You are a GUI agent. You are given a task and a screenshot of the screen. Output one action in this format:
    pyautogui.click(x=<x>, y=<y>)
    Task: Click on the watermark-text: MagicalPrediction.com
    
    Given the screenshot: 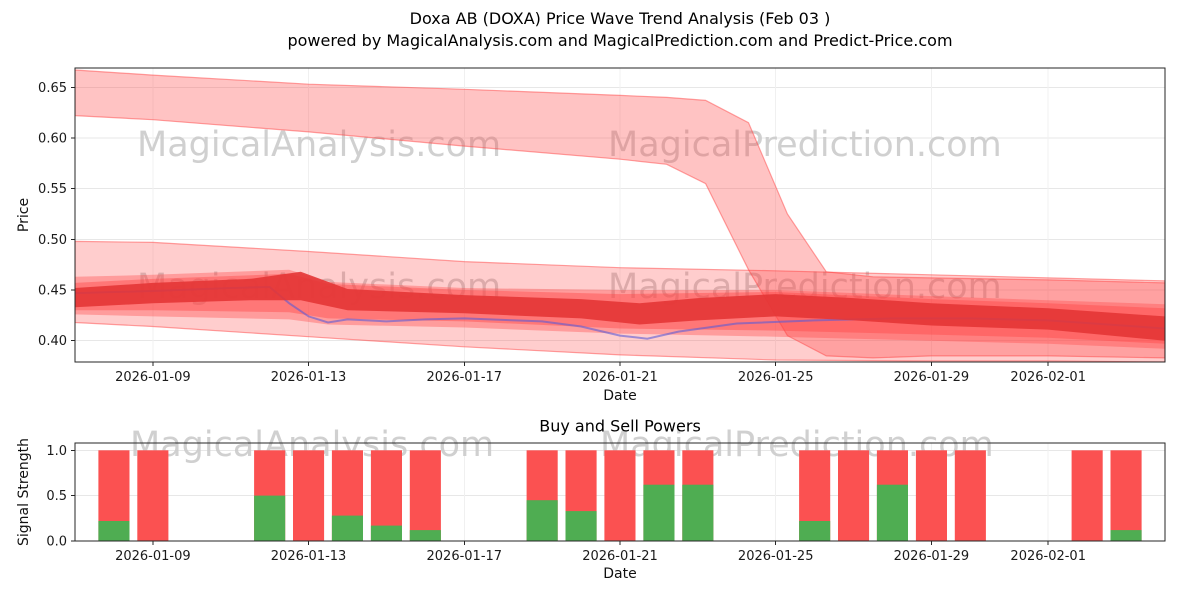 What is the action you would take?
    pyautogui.click(x=805, y=145)
    